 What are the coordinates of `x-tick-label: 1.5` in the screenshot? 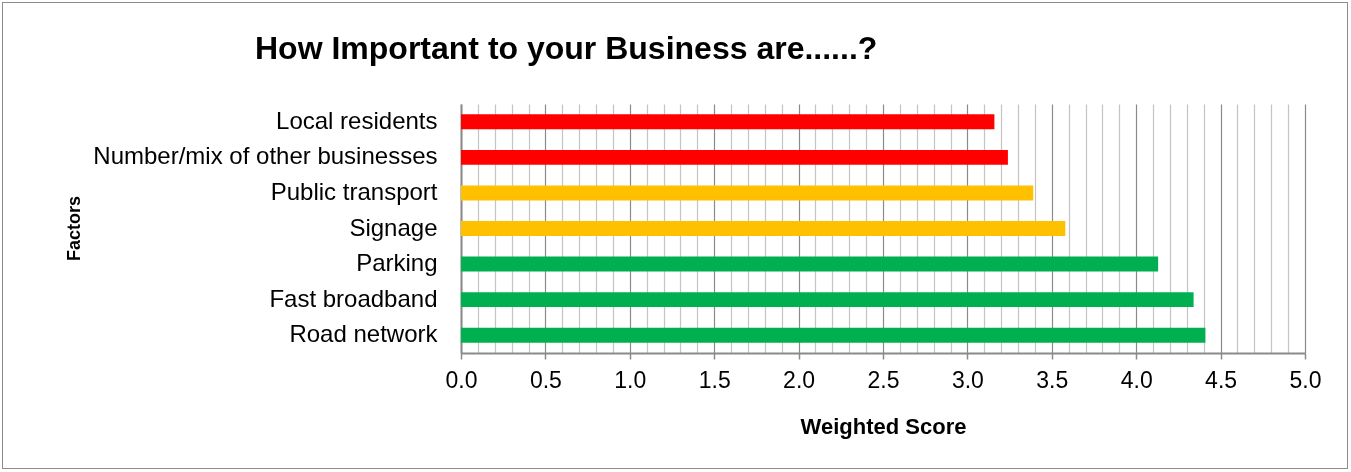 It's located at (714, 379).